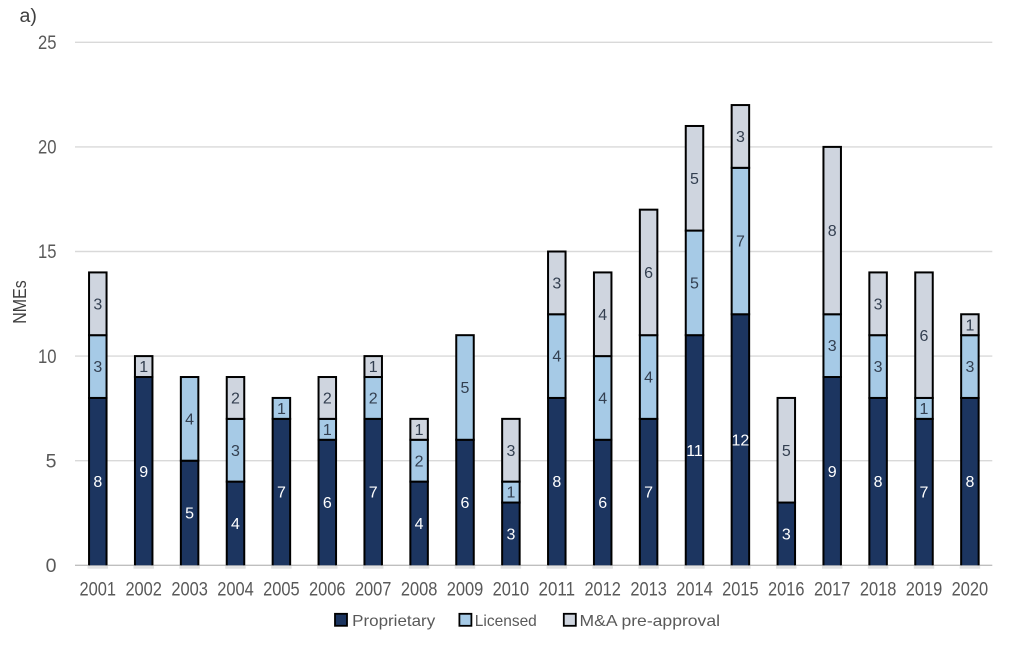 This screenshot has width=1019, height=670. I want to click on svg-text: 2001, so click(98, 590).